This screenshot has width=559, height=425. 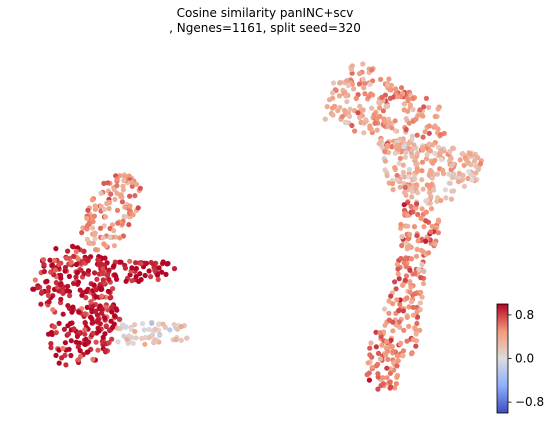 What do you see at coordinates (520, 358) in the screenshot?
I see `colorbar: 0.8 0.0 −0.8` at bounding box center [520, 358].